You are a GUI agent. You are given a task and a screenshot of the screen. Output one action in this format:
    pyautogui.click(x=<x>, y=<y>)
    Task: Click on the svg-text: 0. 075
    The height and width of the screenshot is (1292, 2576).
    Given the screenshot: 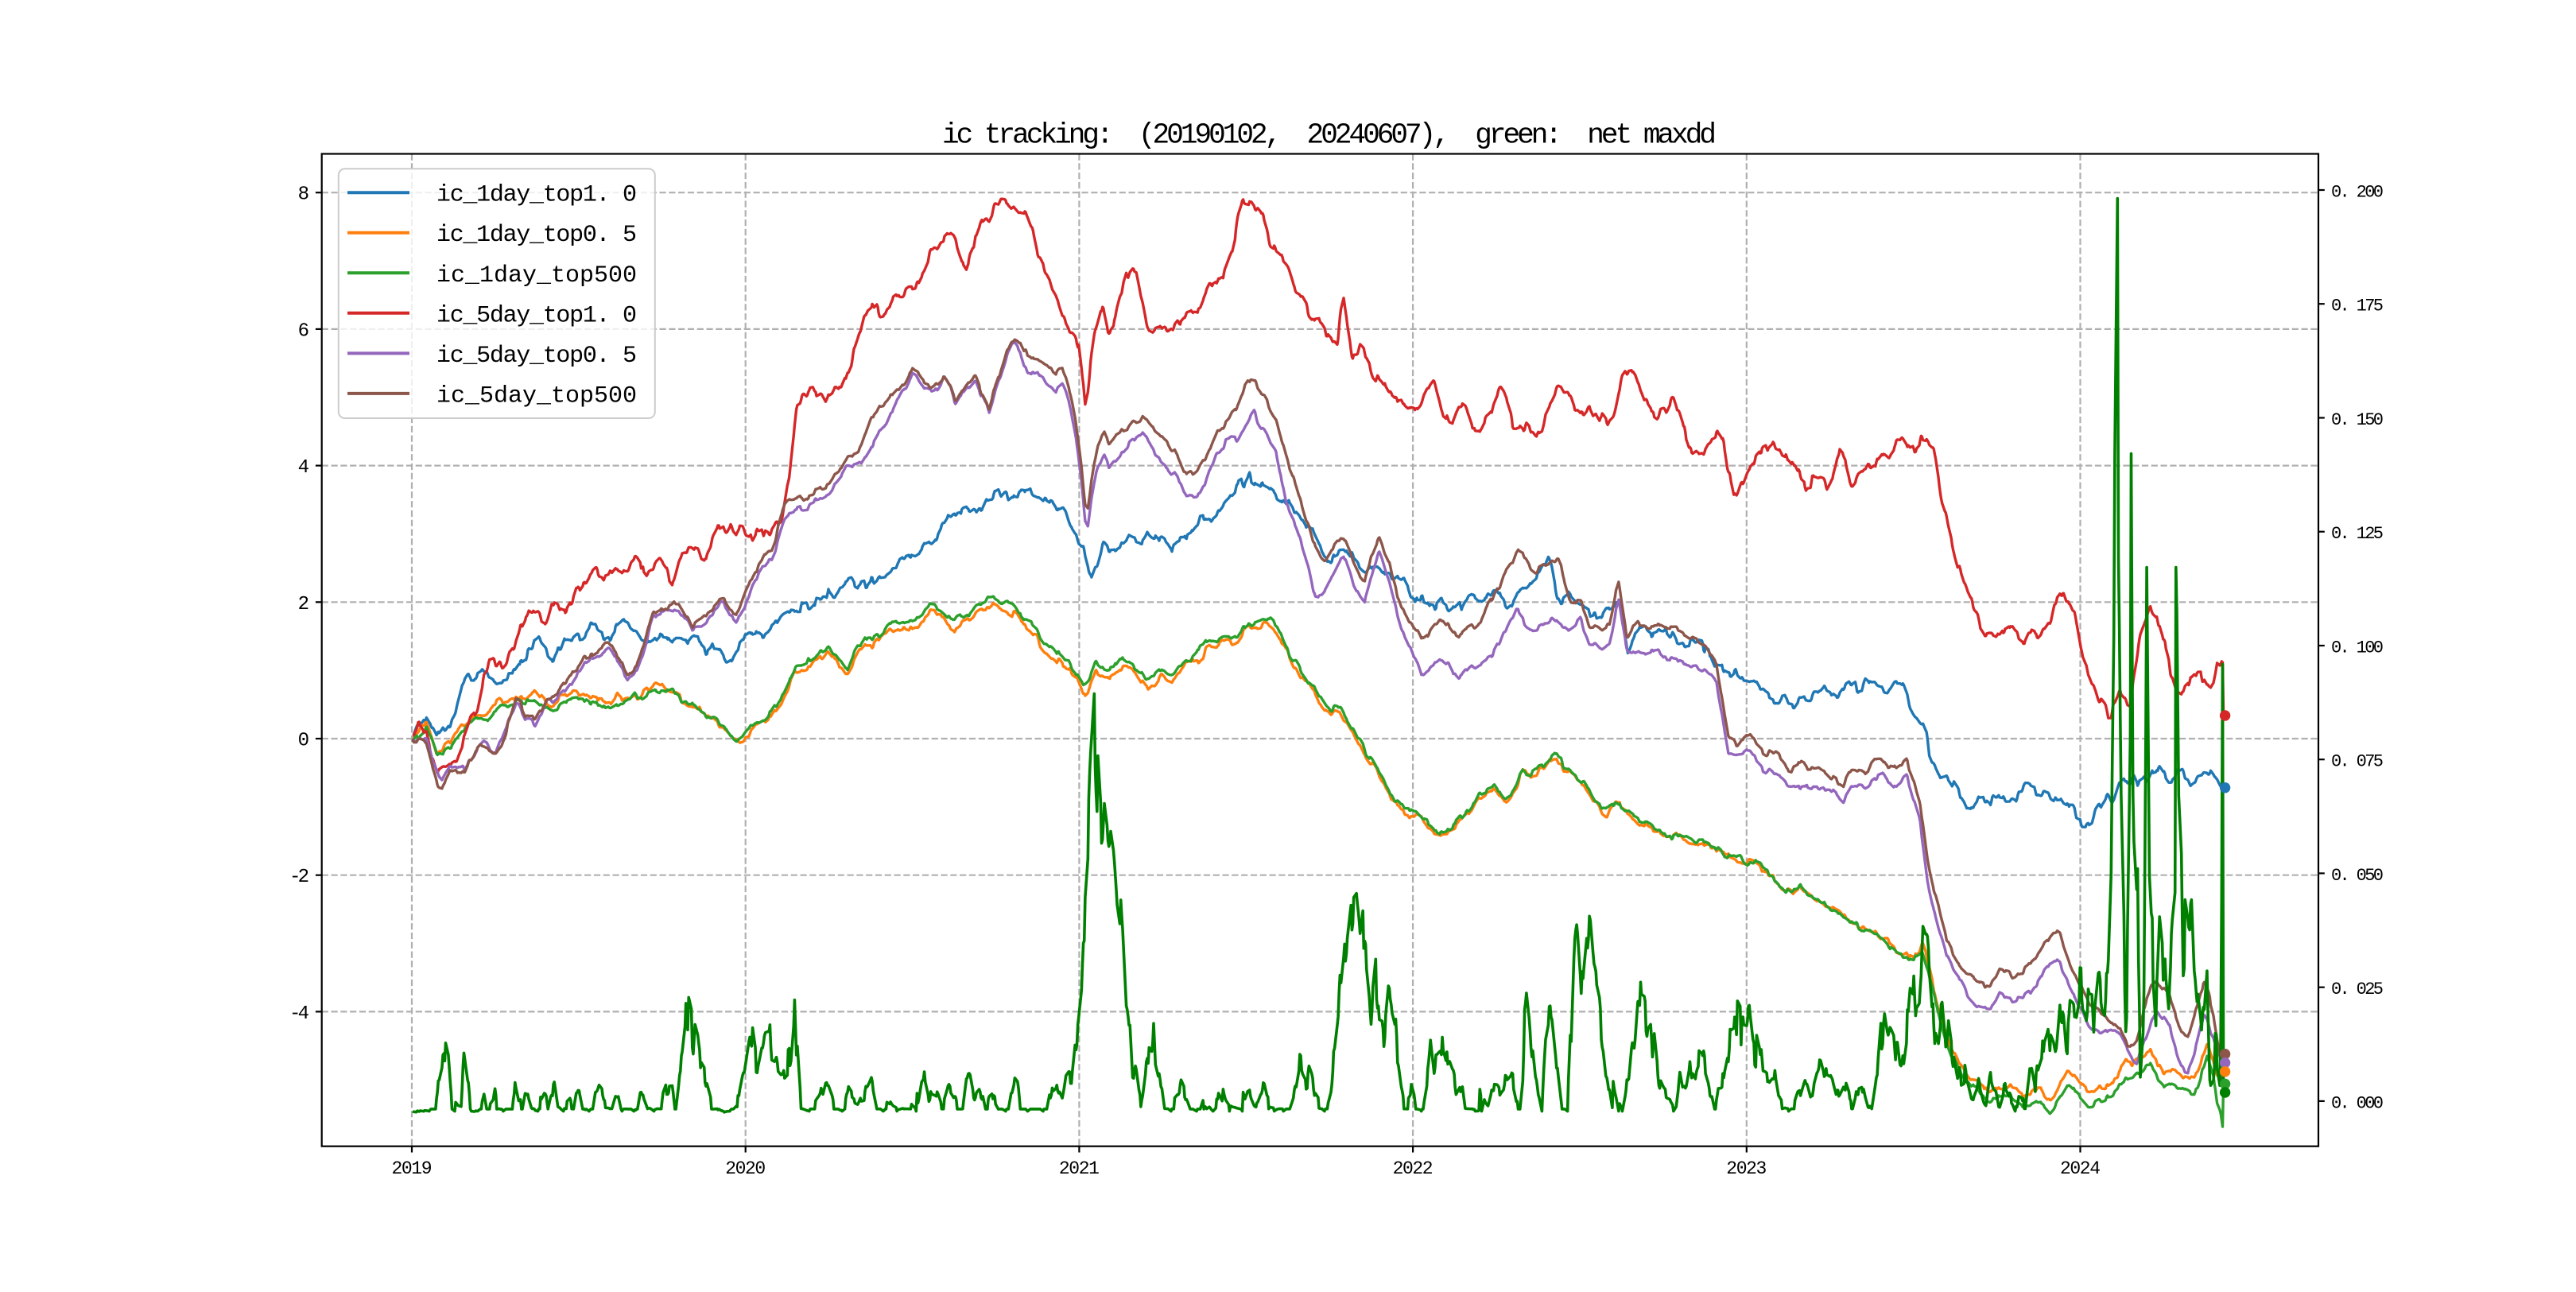 What is the action you would take?
    pyautogui.click(x=2357, y=762)
    